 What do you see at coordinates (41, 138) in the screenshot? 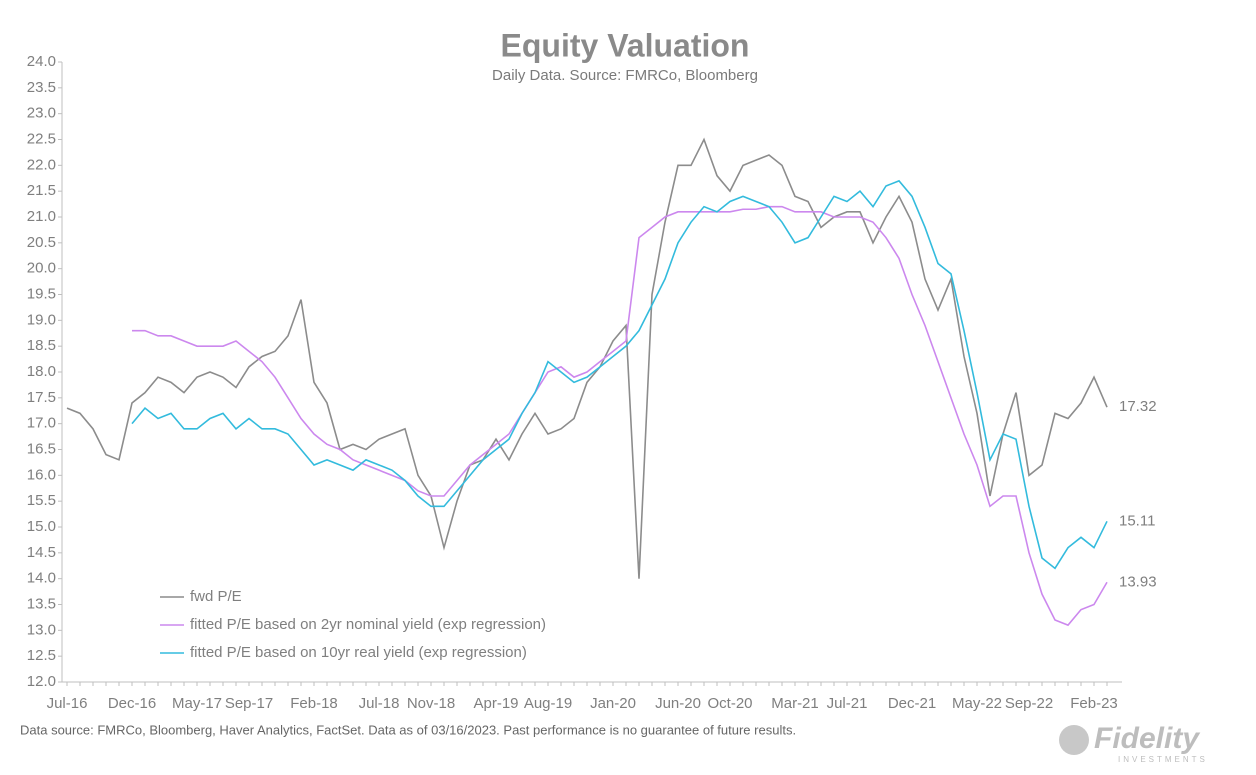
I see `y-tick-label: 22.5` at bounding box center [41, 138].